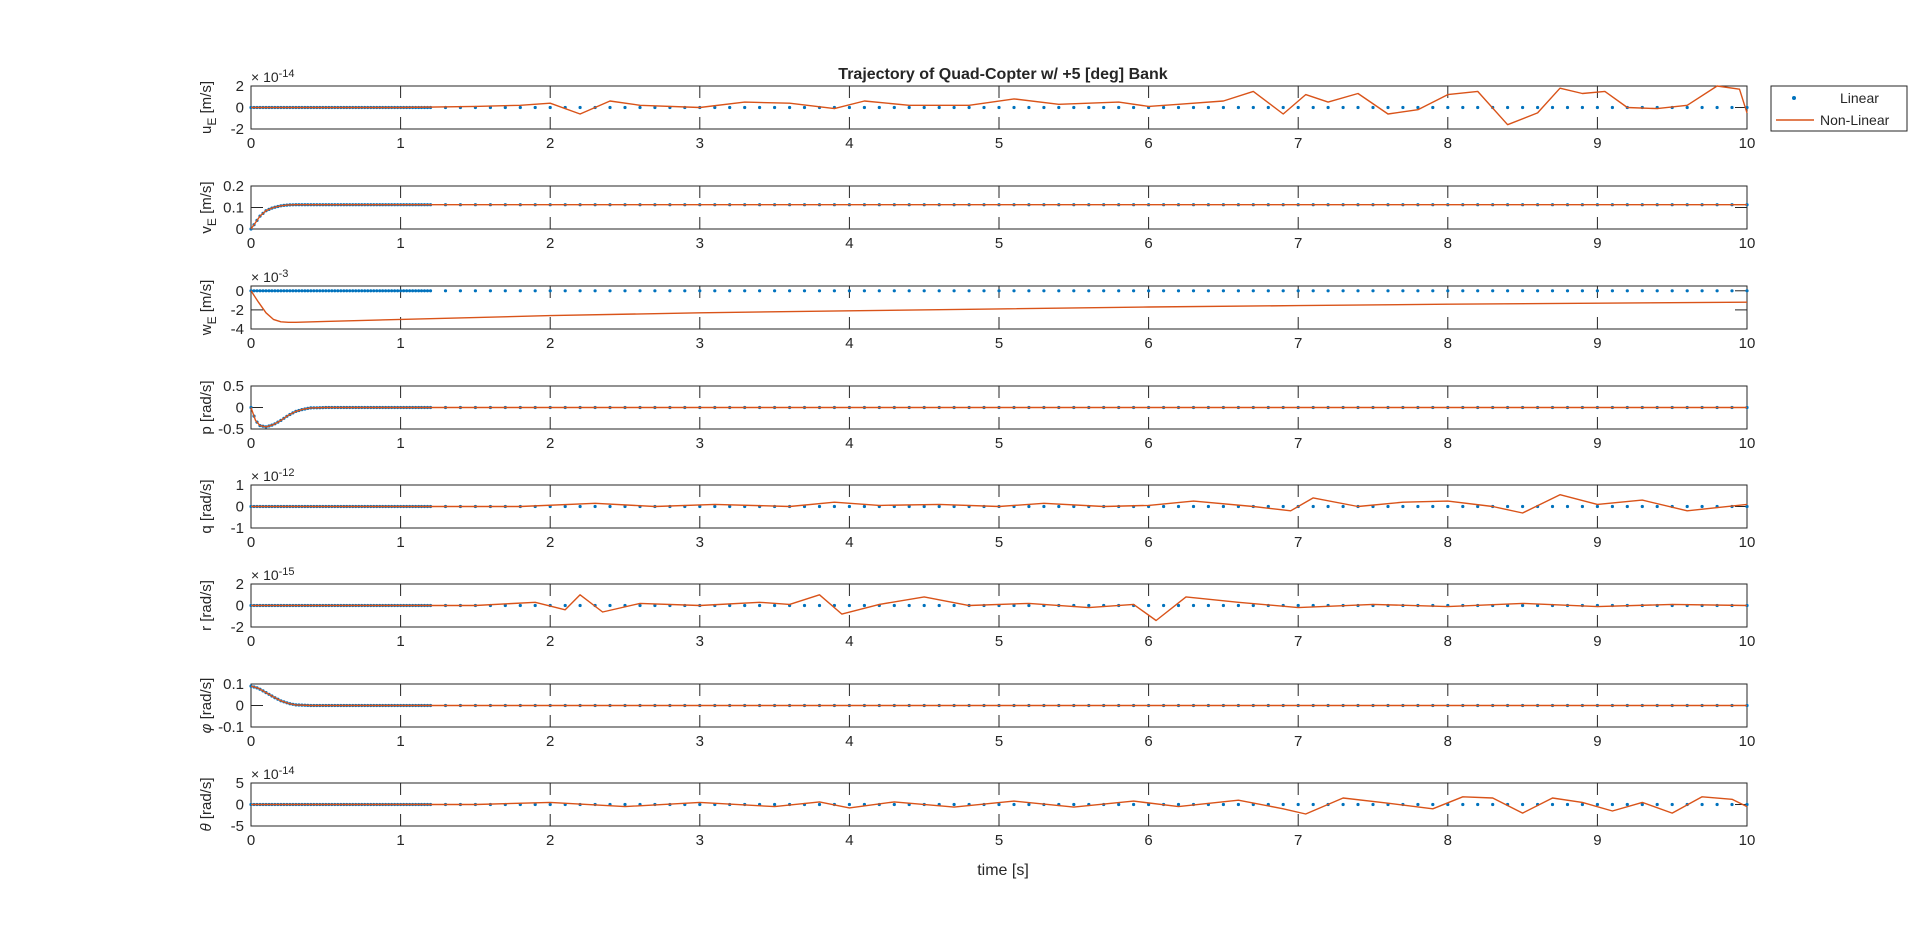 The width and height of the screenshot is (1920, 936). What do you see at coordinates (206, 706) in the screenshot?
I see `y-axis-label: φ [rad/s]` at bounding box center [206, 706].